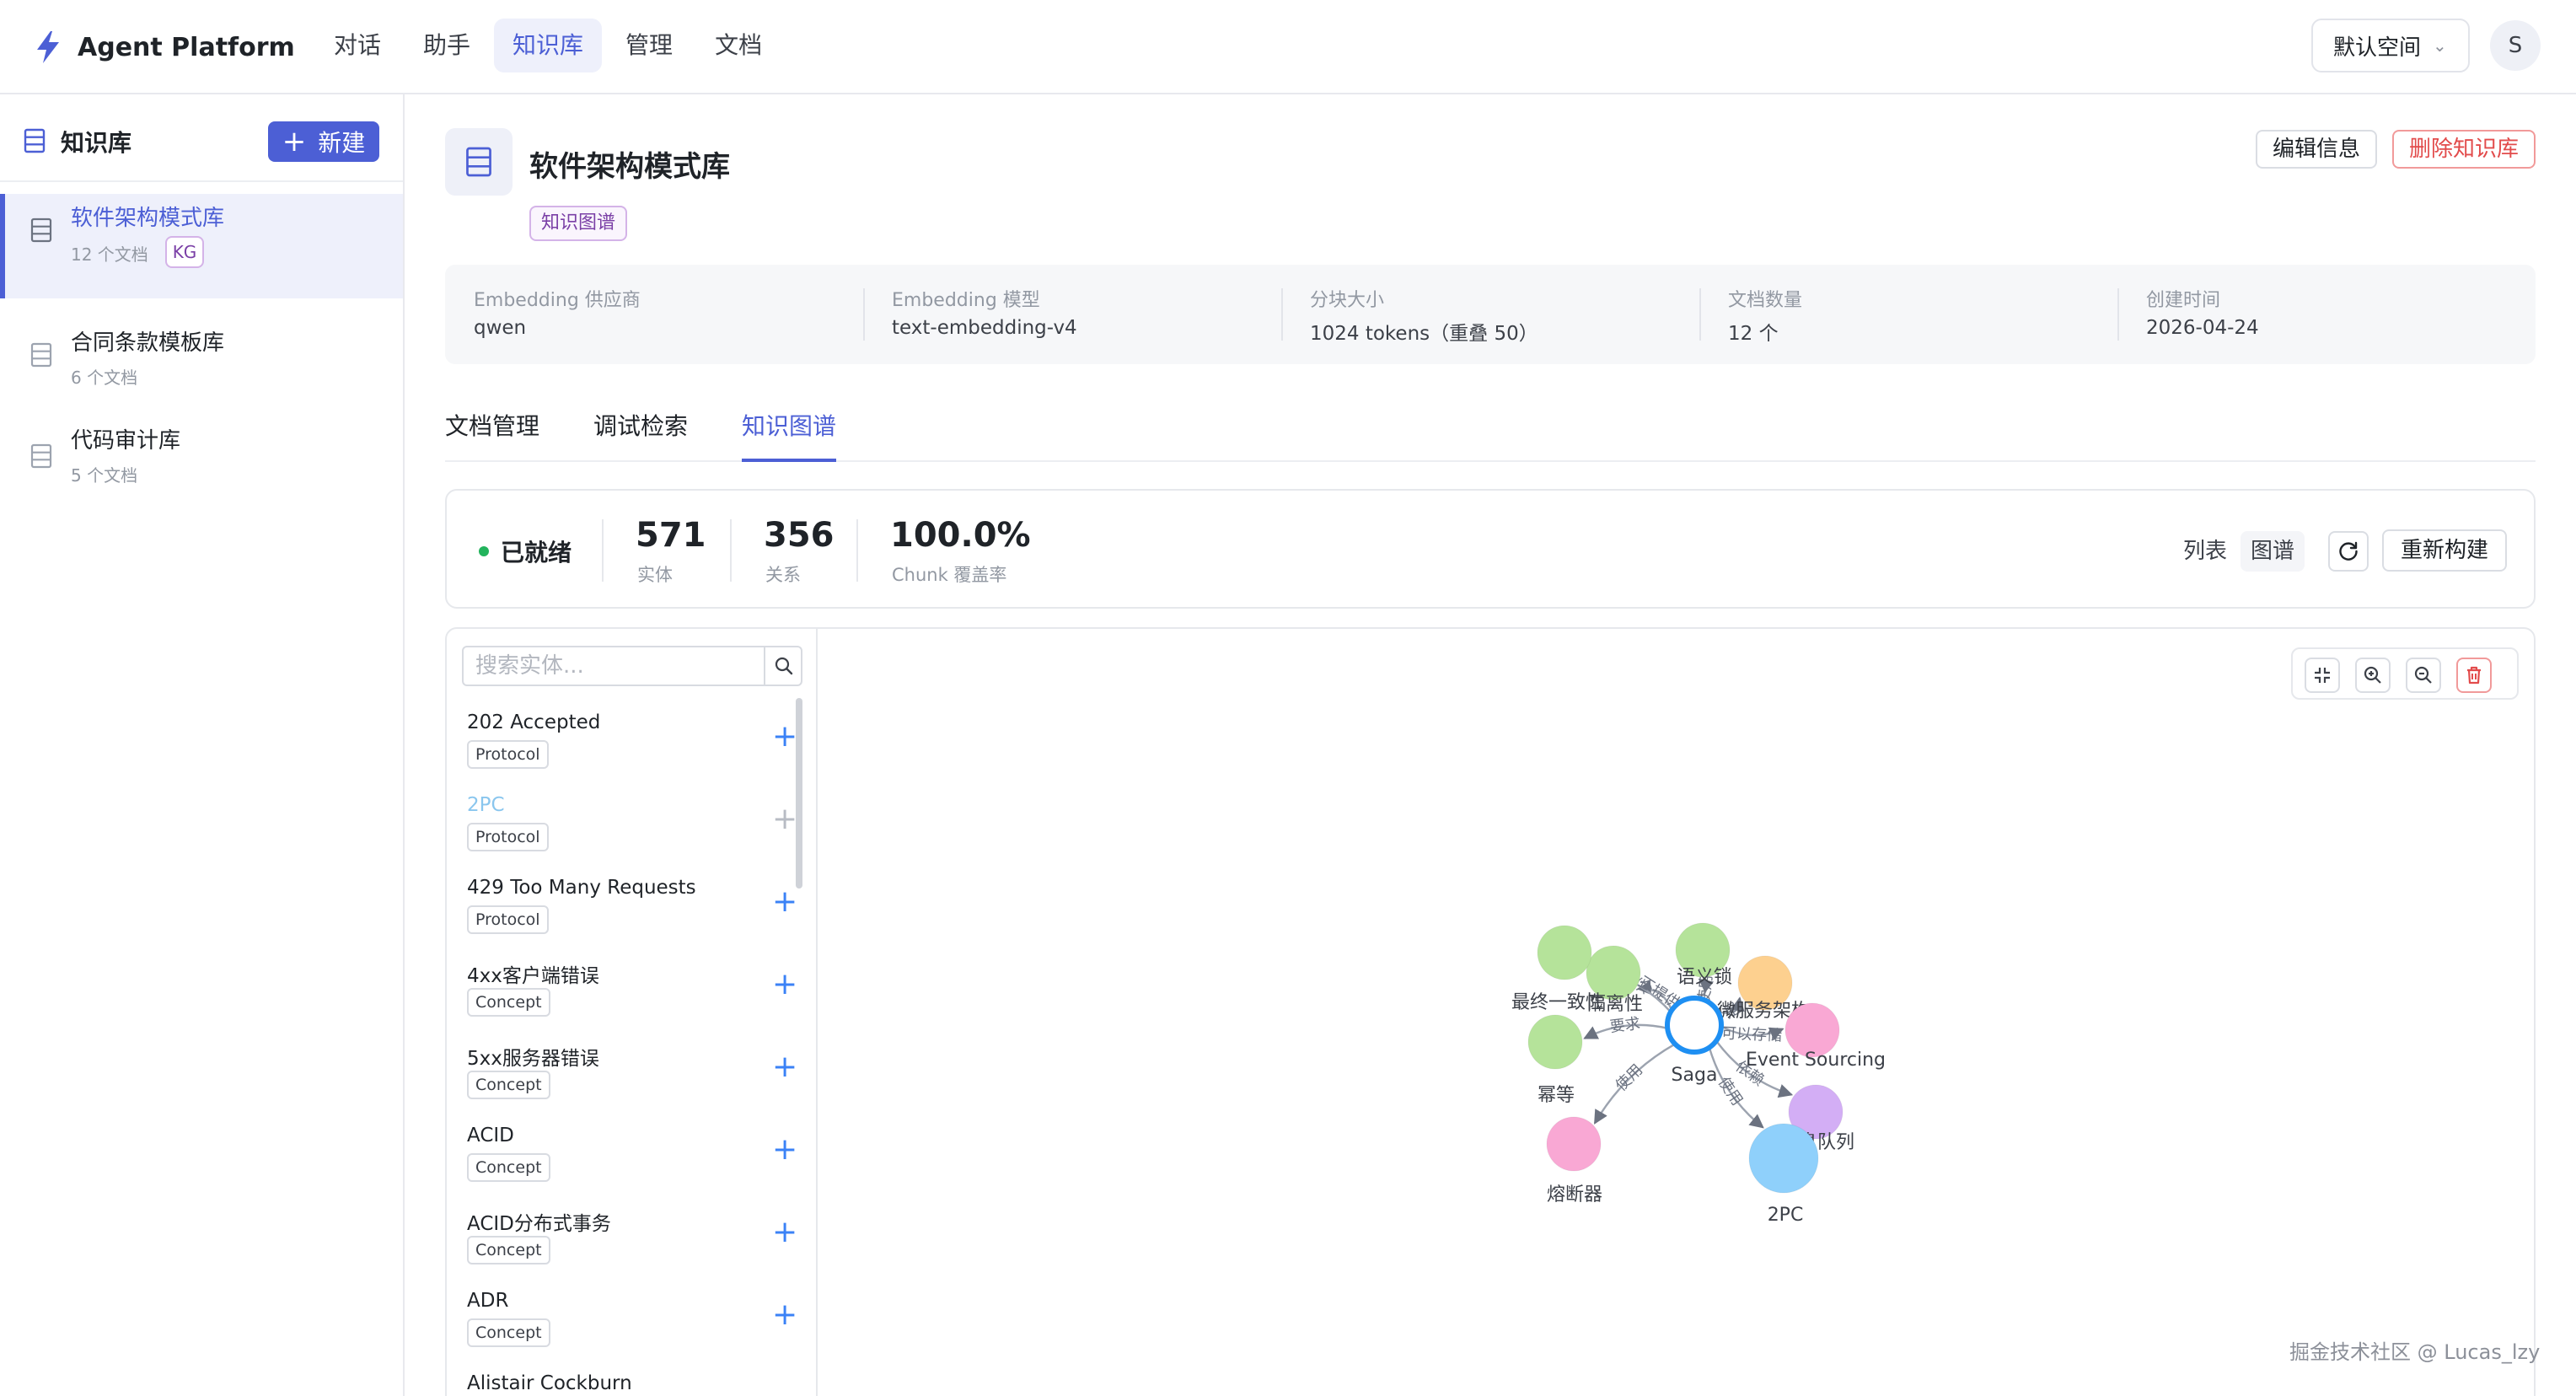 The height and width of the screenshot is (1396, 2576). I want to click on trash-icon, so click(2474, 675).